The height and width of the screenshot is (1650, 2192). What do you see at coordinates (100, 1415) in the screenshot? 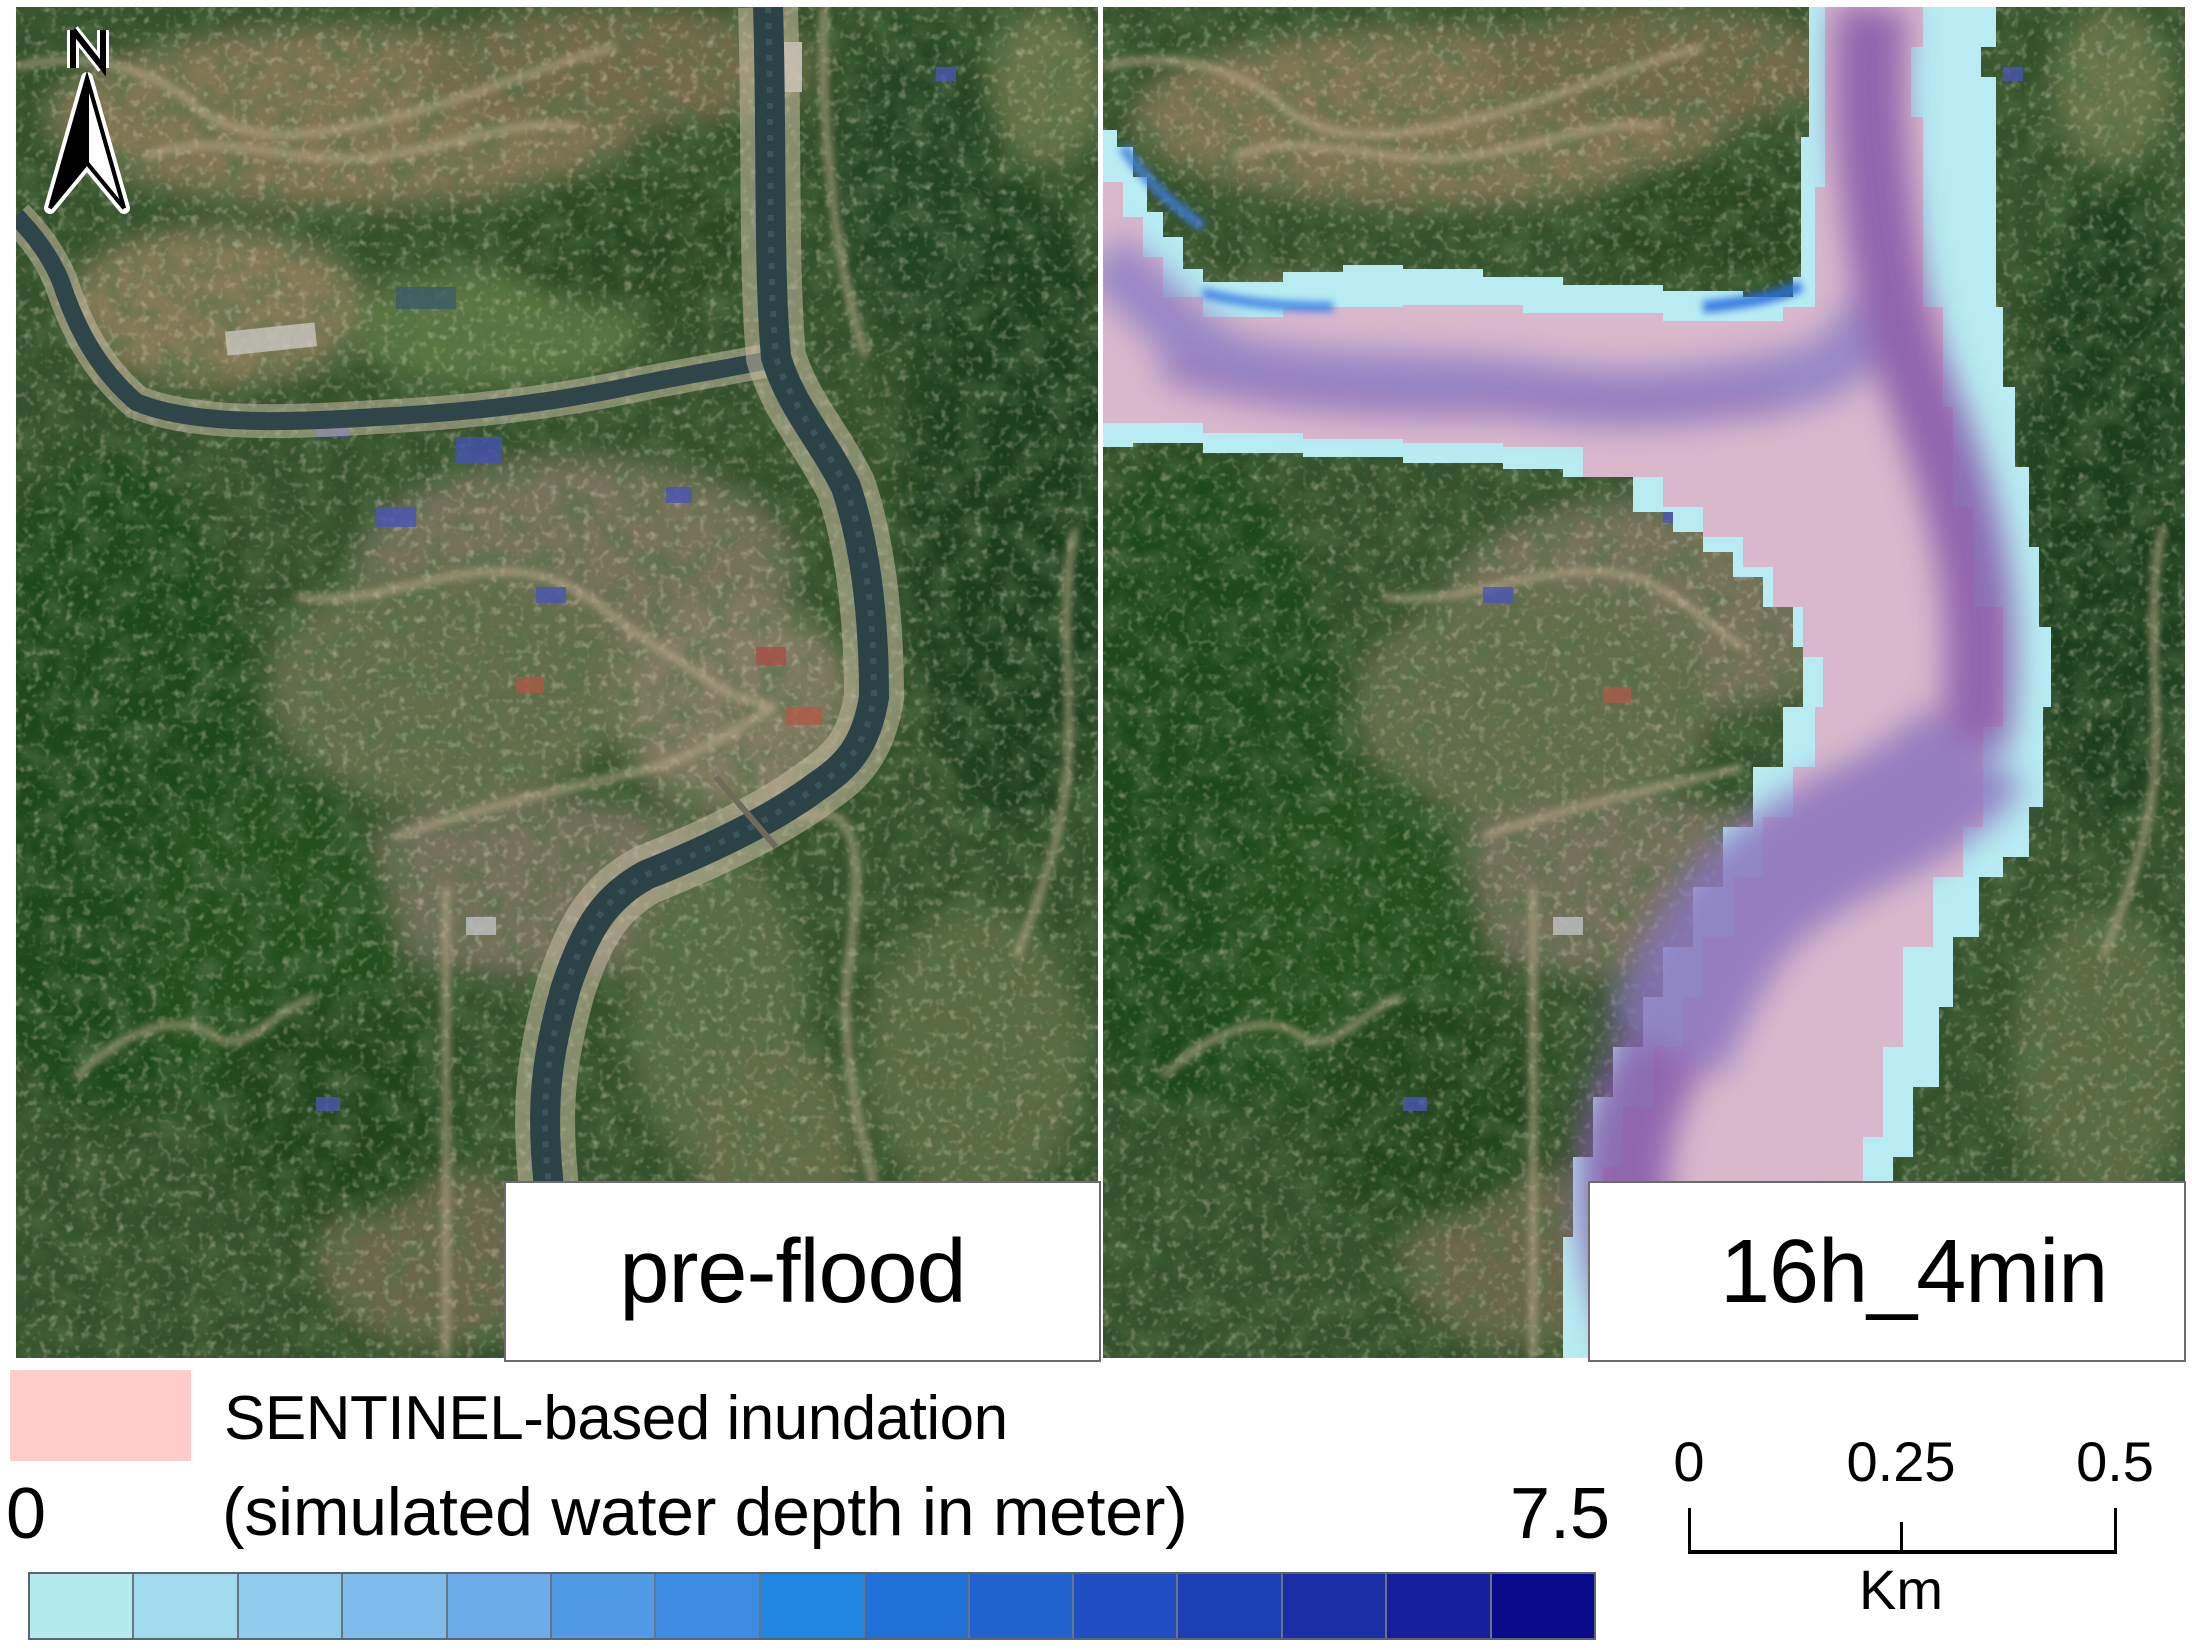
I see `legend-swatch-sentinel` at bounding box center [100, 1415].